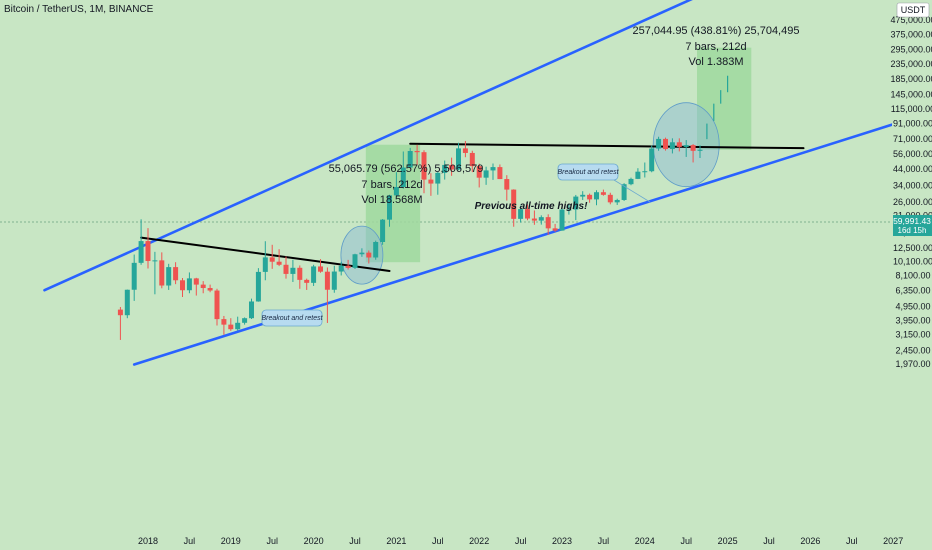 Image resolution: width=932 pixels, height=550 pixels. I want to click on breakout-left-box, so click(292, 318).